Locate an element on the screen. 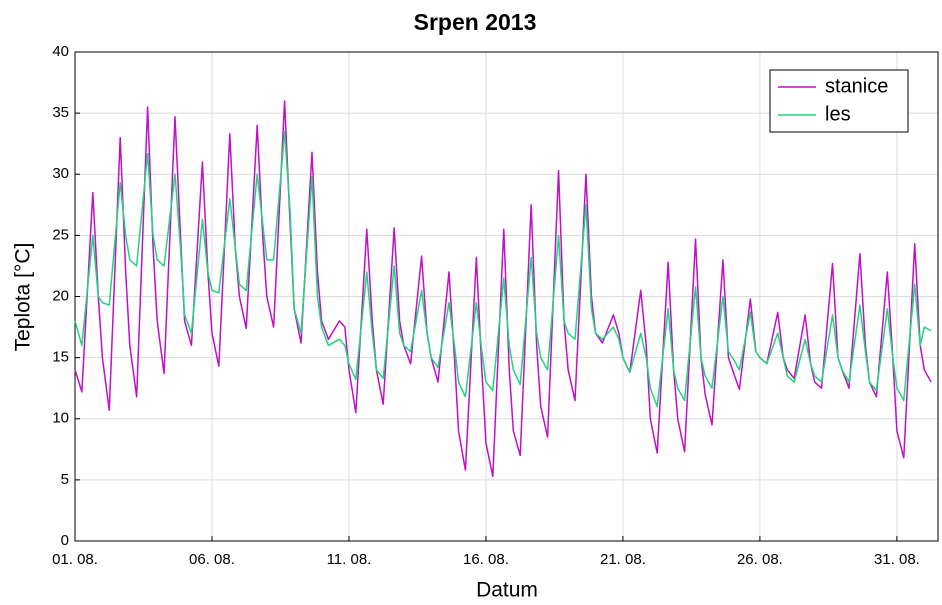 The image size is (942, 605). x-tick-label: 11. 08. is located at coordinates (349, 559).